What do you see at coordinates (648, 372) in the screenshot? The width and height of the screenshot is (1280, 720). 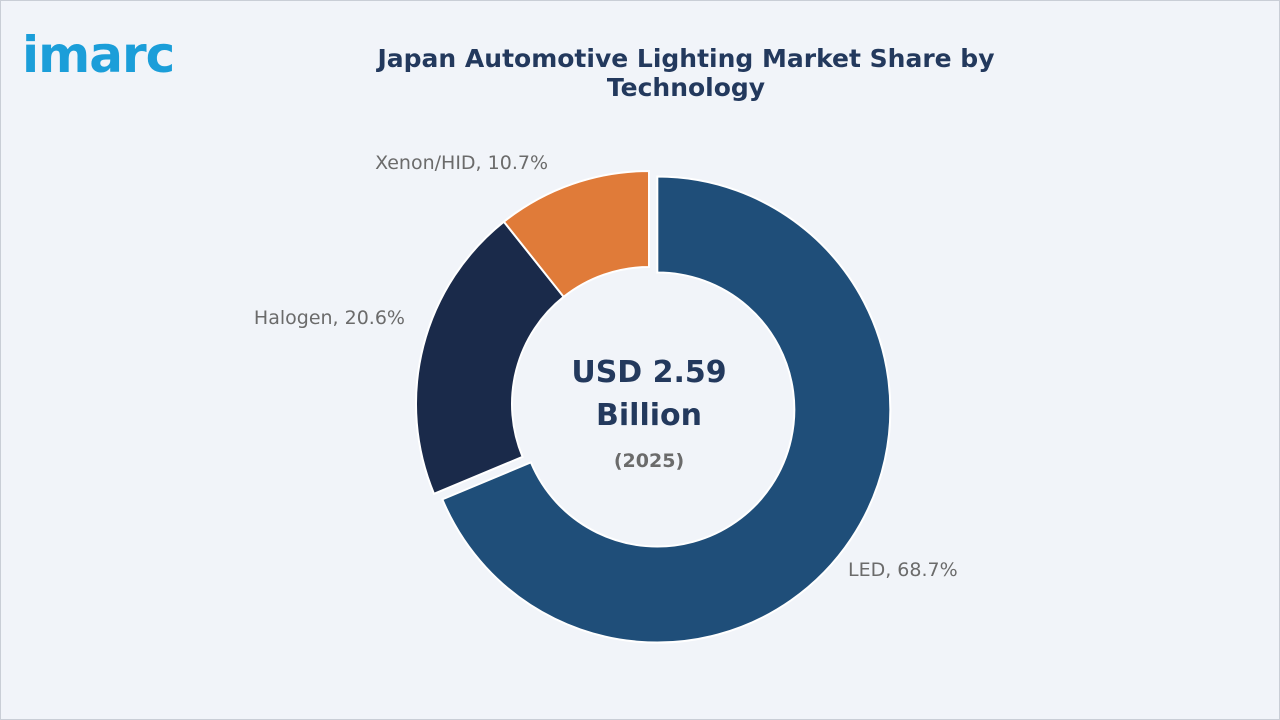 I see `center-value-line1: USD 2.59` at bounding box center [648, 372].